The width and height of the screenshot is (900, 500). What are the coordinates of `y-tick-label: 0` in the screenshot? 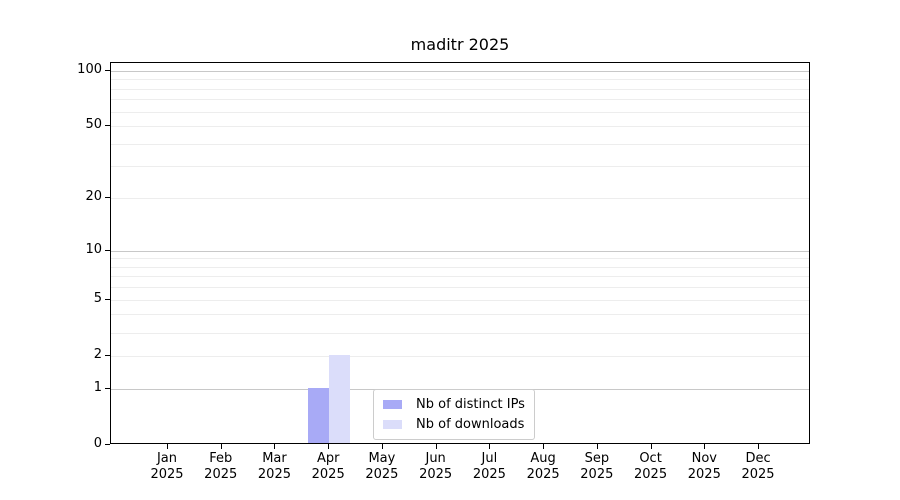 It's located at (97, 443).